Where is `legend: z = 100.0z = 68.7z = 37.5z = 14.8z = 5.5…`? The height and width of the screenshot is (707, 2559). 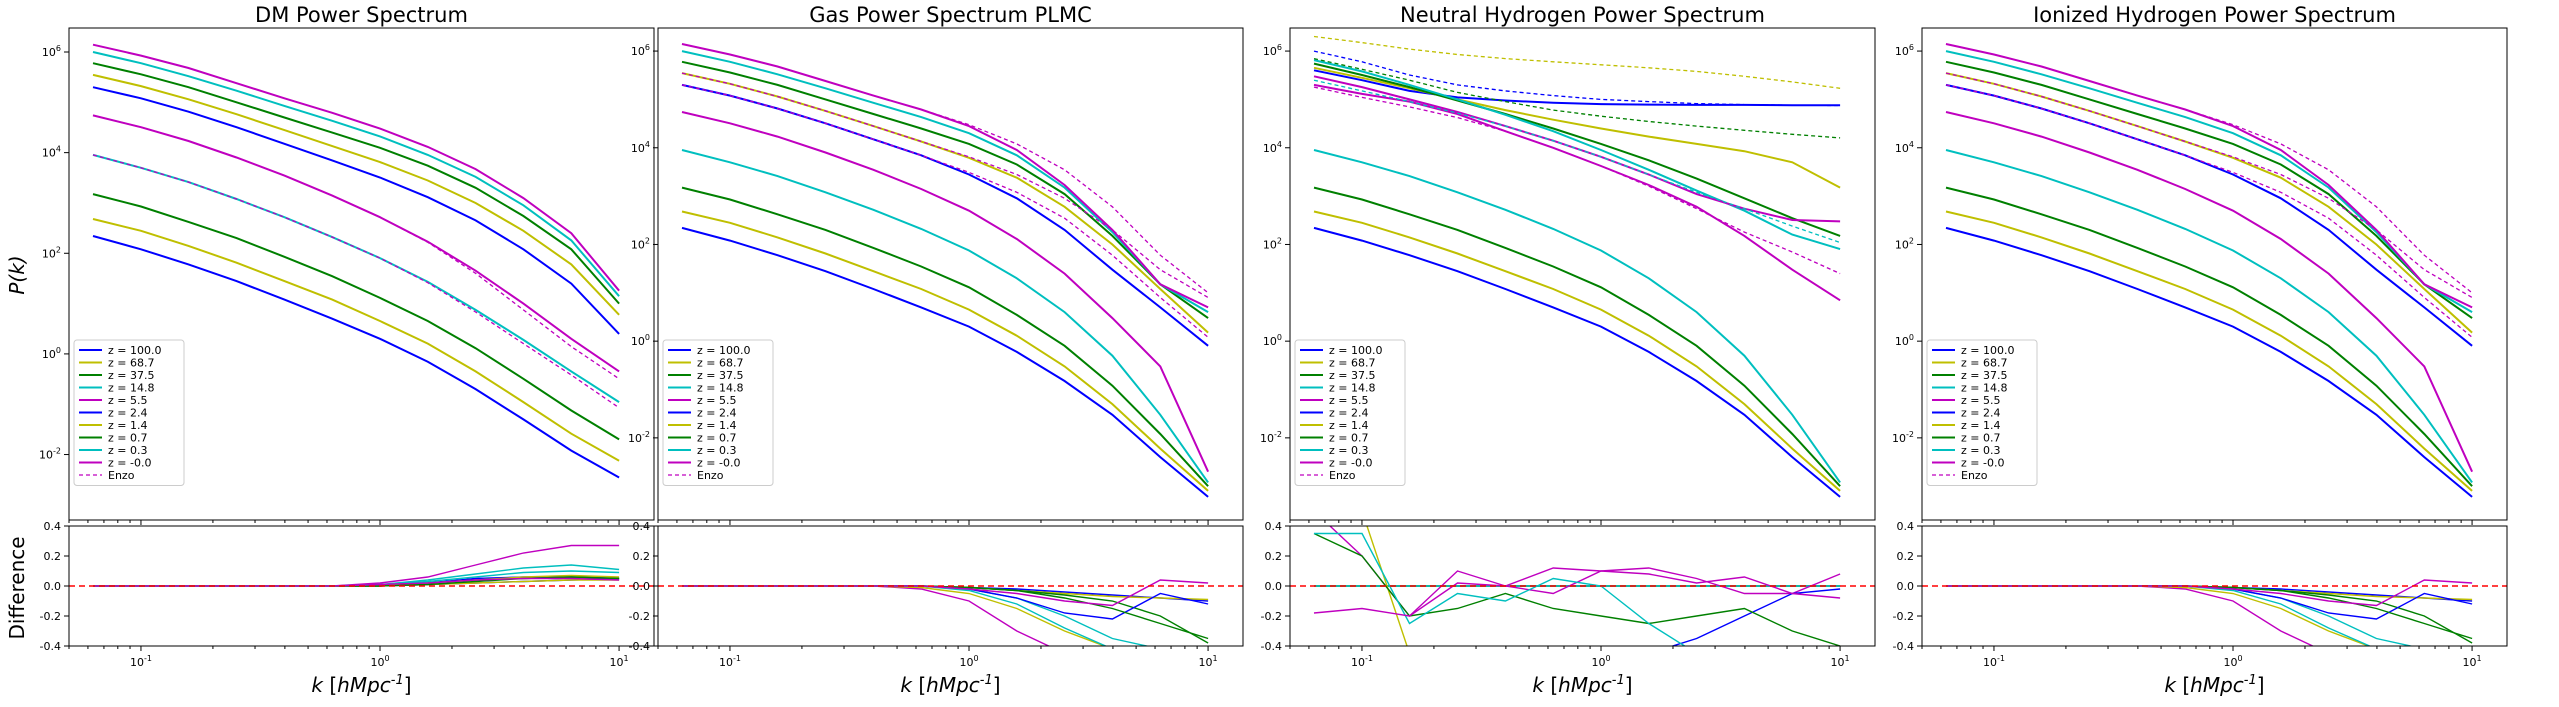 legend: z = 100.0z = 68.7z = 37.5z = 14.8z = 5.5… is located at coordinates (1982, 412).